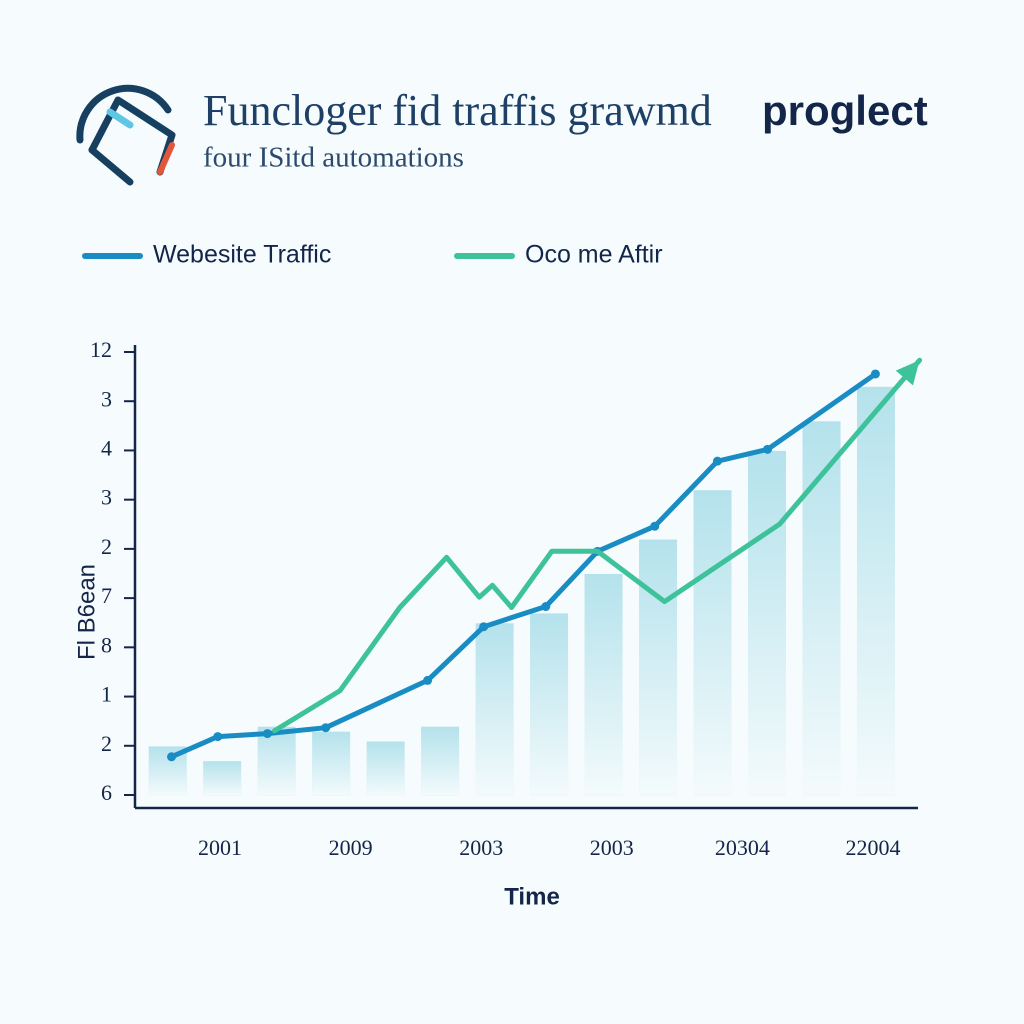 The image size is (1024, 1024). Describe the element at coordinates (126, 135) in the screenshot. I see `logo` at that location.